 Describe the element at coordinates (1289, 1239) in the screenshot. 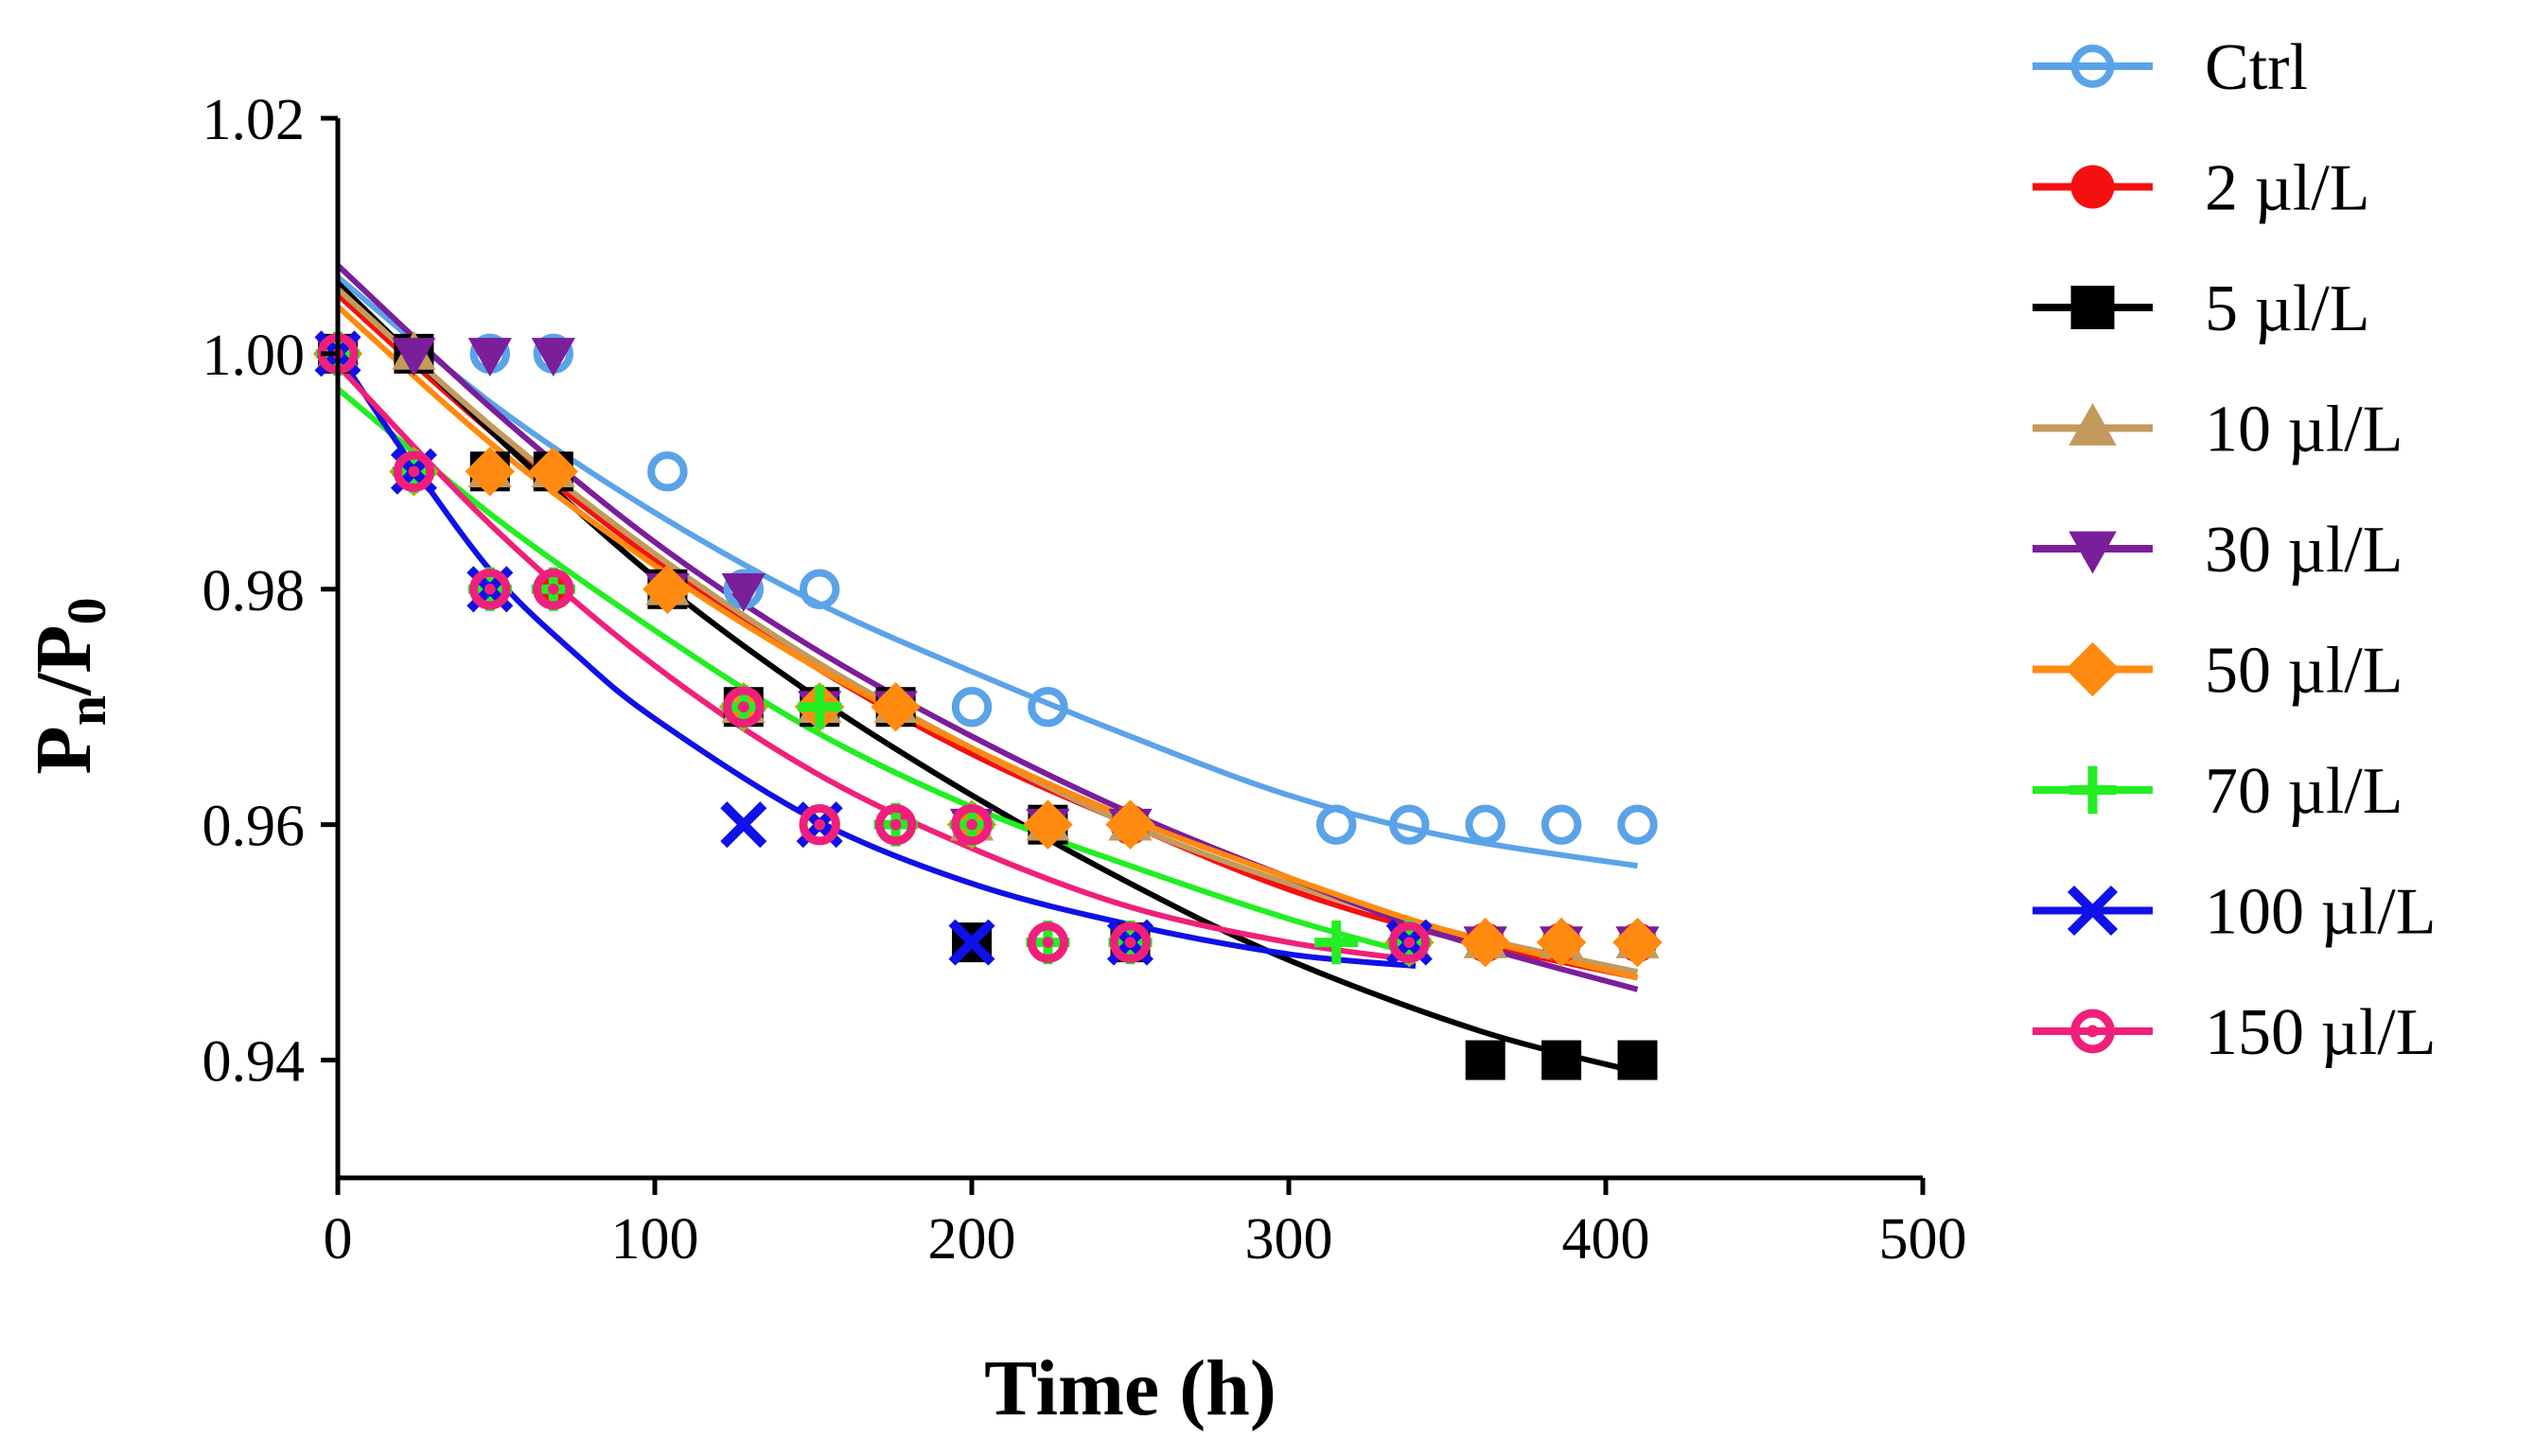

I see `x-tick-label: 300` at that location.